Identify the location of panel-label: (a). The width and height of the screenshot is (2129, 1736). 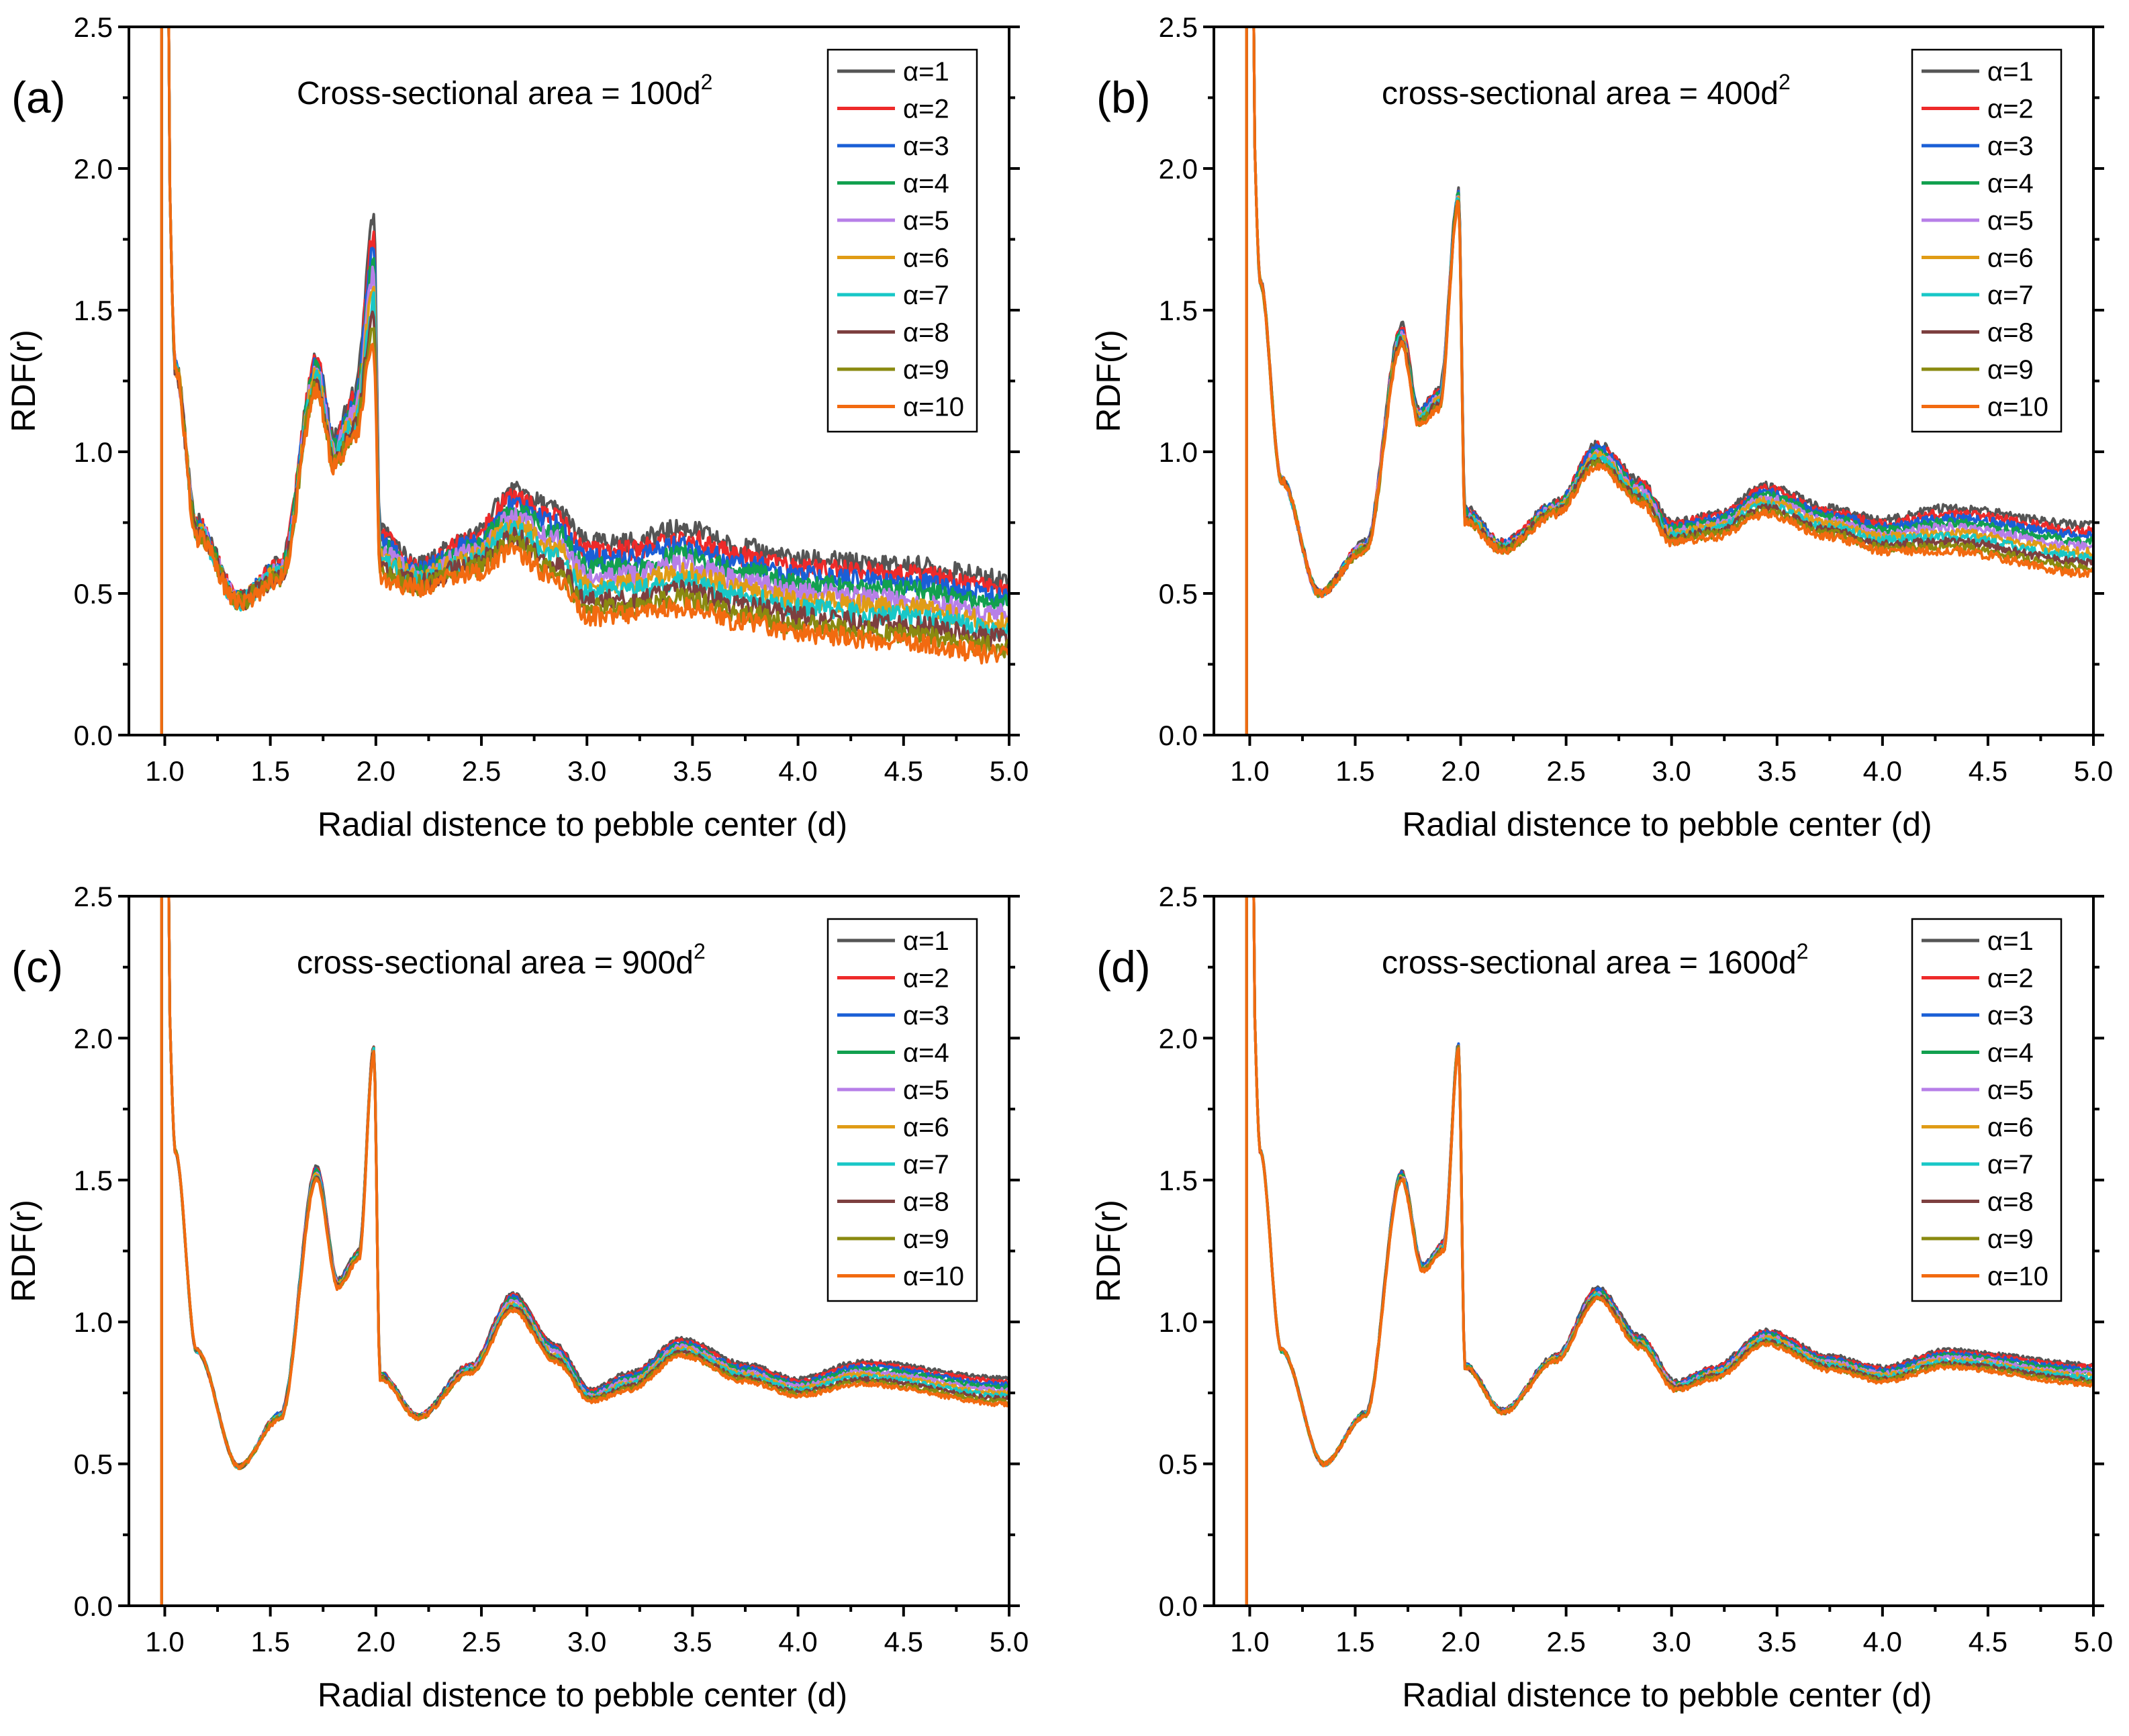
(38, 98).